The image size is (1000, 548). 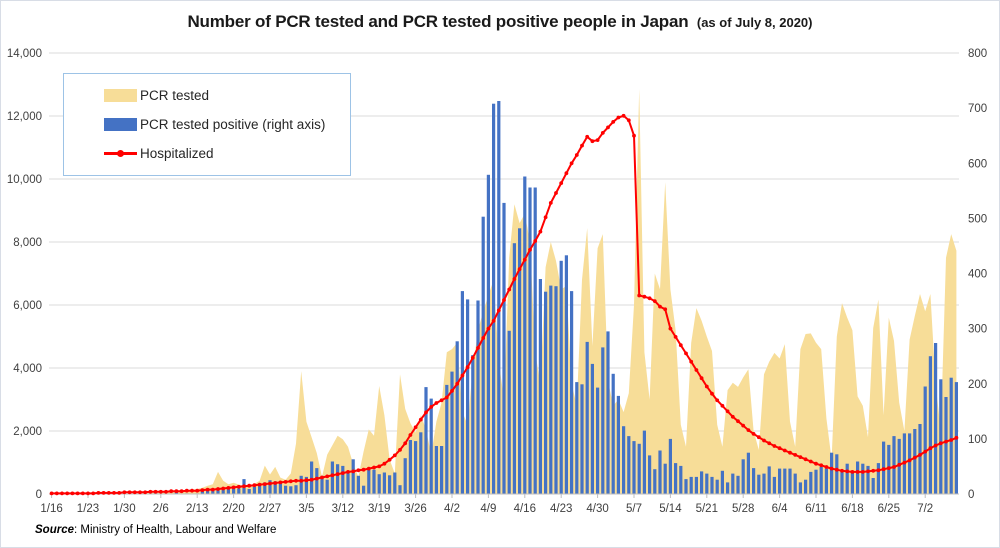 What do you see at coordinates (120, 95) in the screenshot?
I see `legend-swatch-area` at bounding box center [120, 95].